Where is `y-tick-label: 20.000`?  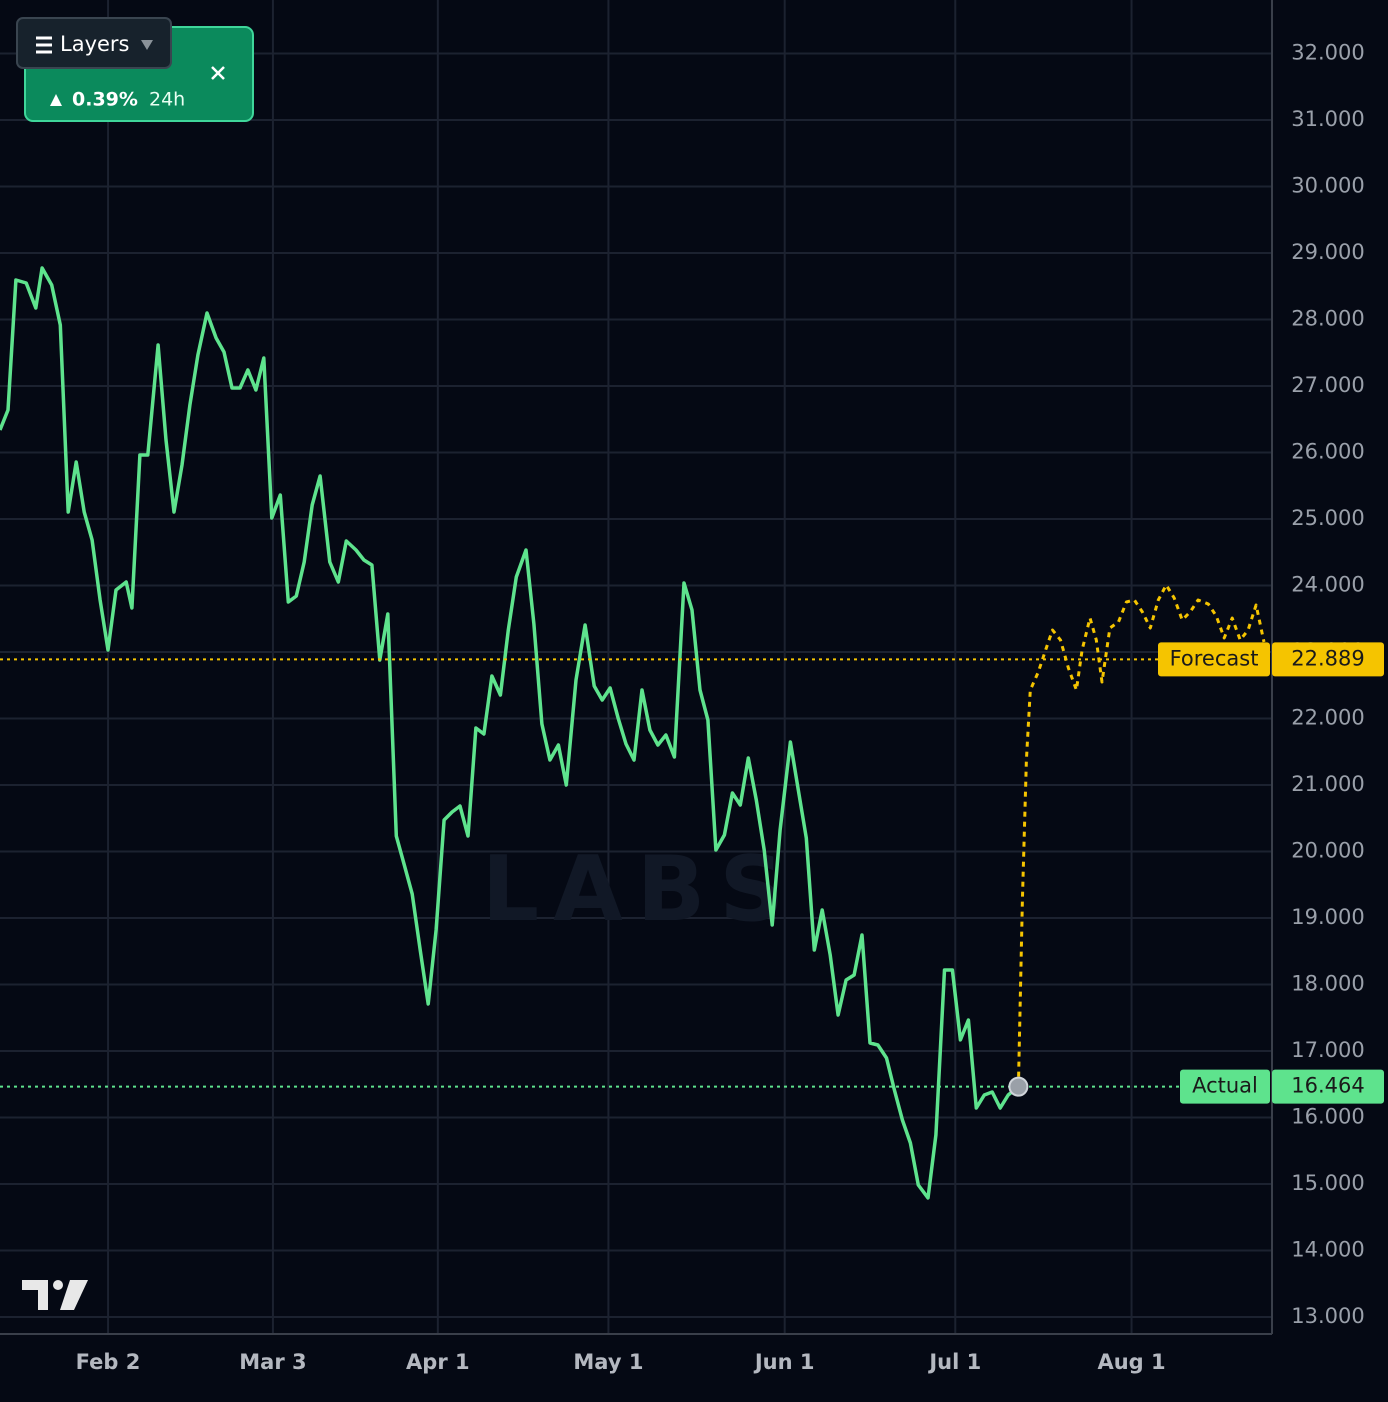 y-tick-label: 20.000 is located at coordinates (1327, 850).